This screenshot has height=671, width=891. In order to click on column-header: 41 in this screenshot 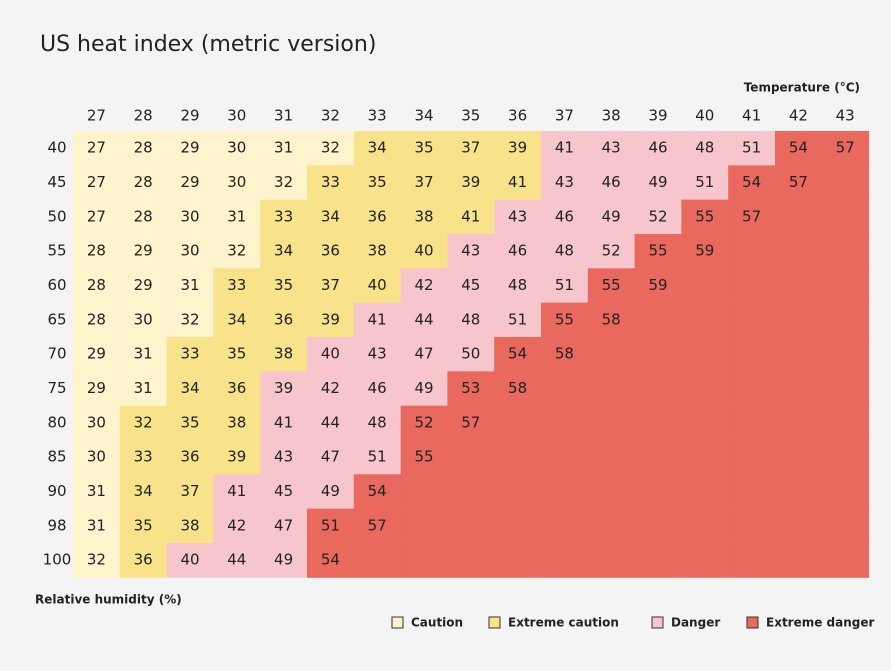, I will do `click(751, 116)`.